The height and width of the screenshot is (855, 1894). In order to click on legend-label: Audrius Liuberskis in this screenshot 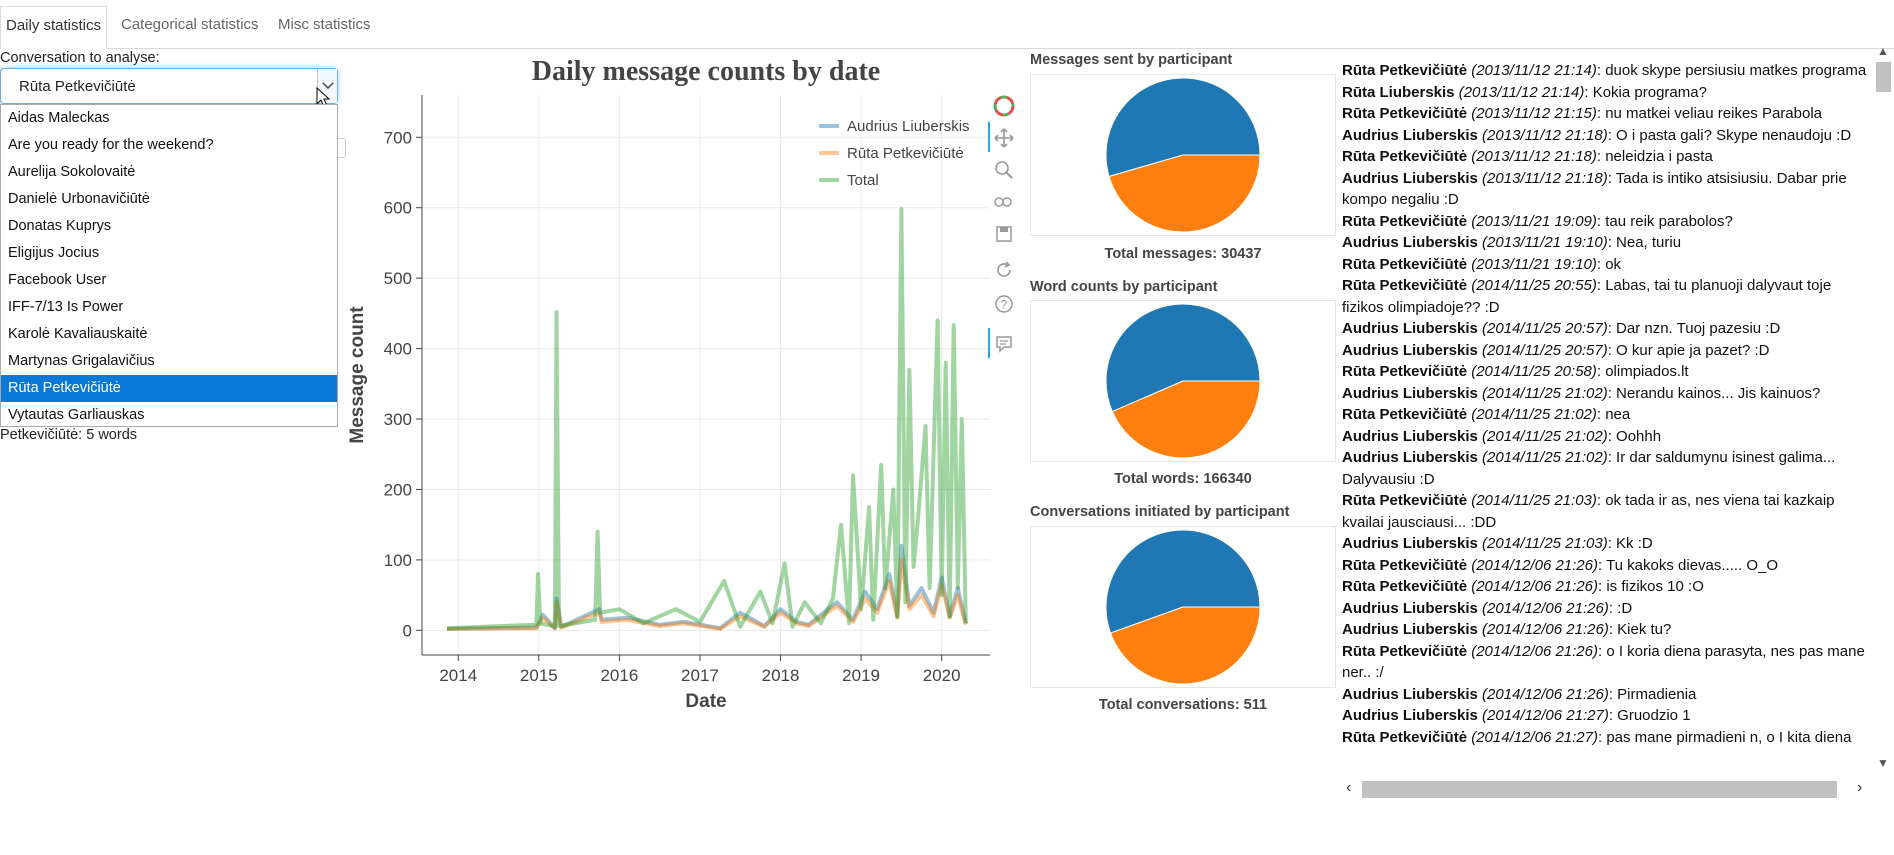, I will do `click(908, 126)`.